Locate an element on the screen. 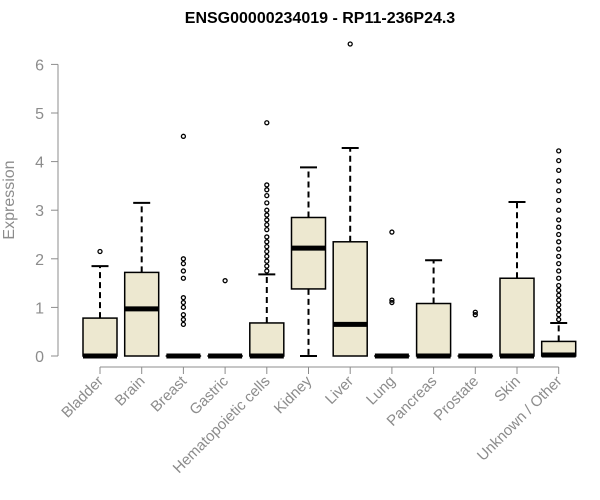  x-tick-label: Bladder is located at coordinates (82, 397).